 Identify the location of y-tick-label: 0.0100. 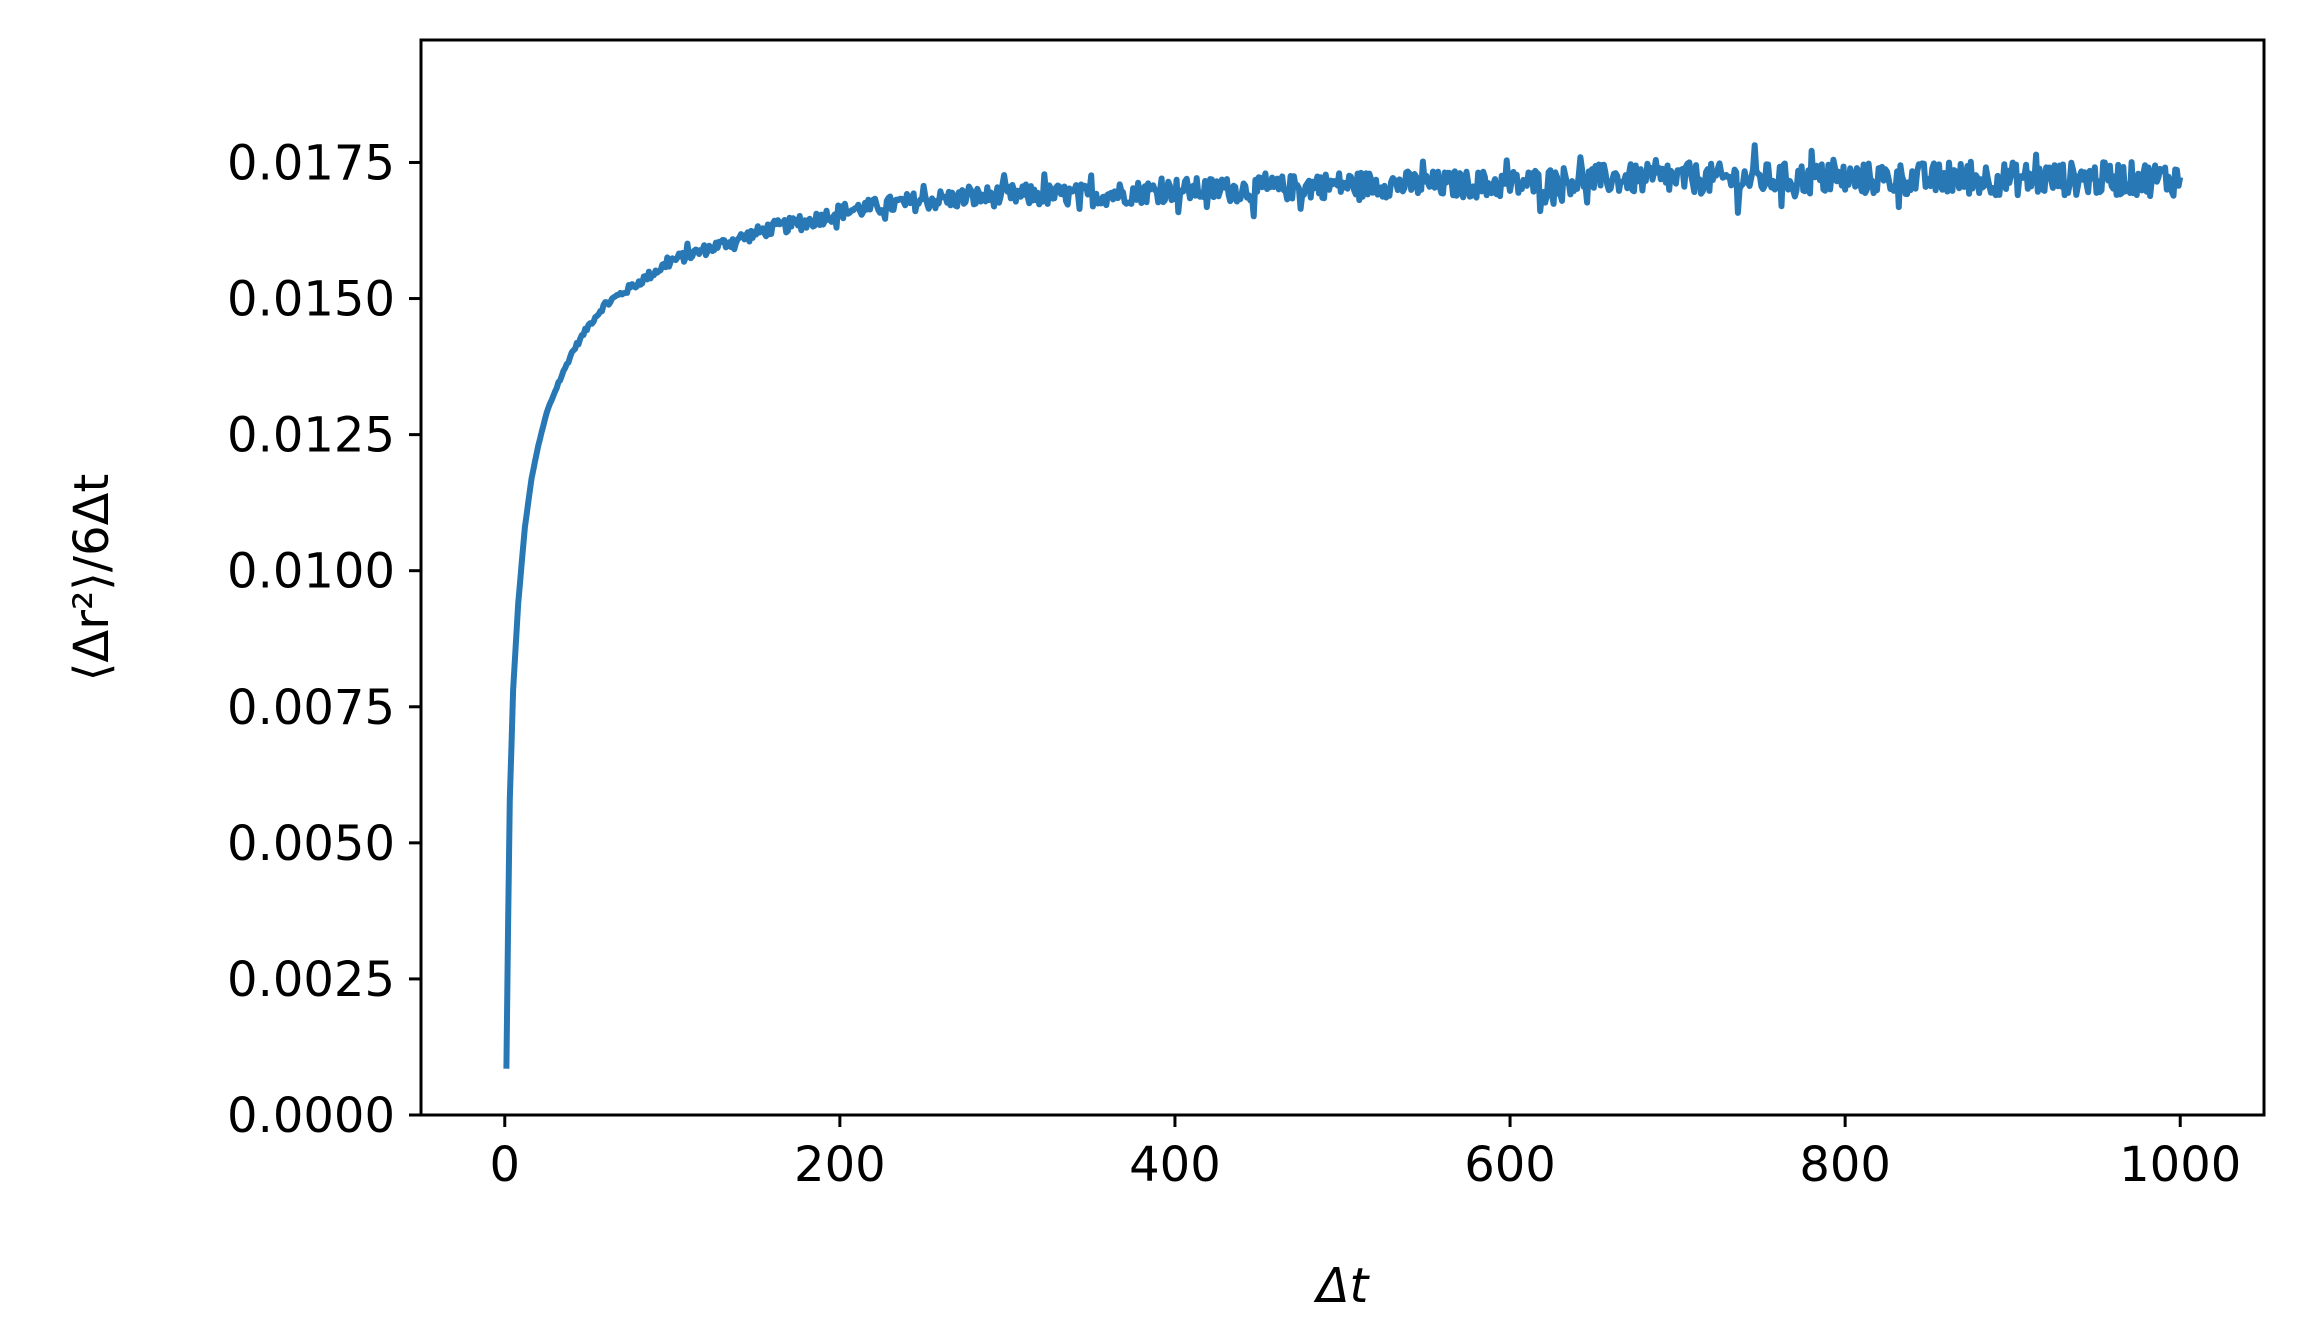
(311, 572).